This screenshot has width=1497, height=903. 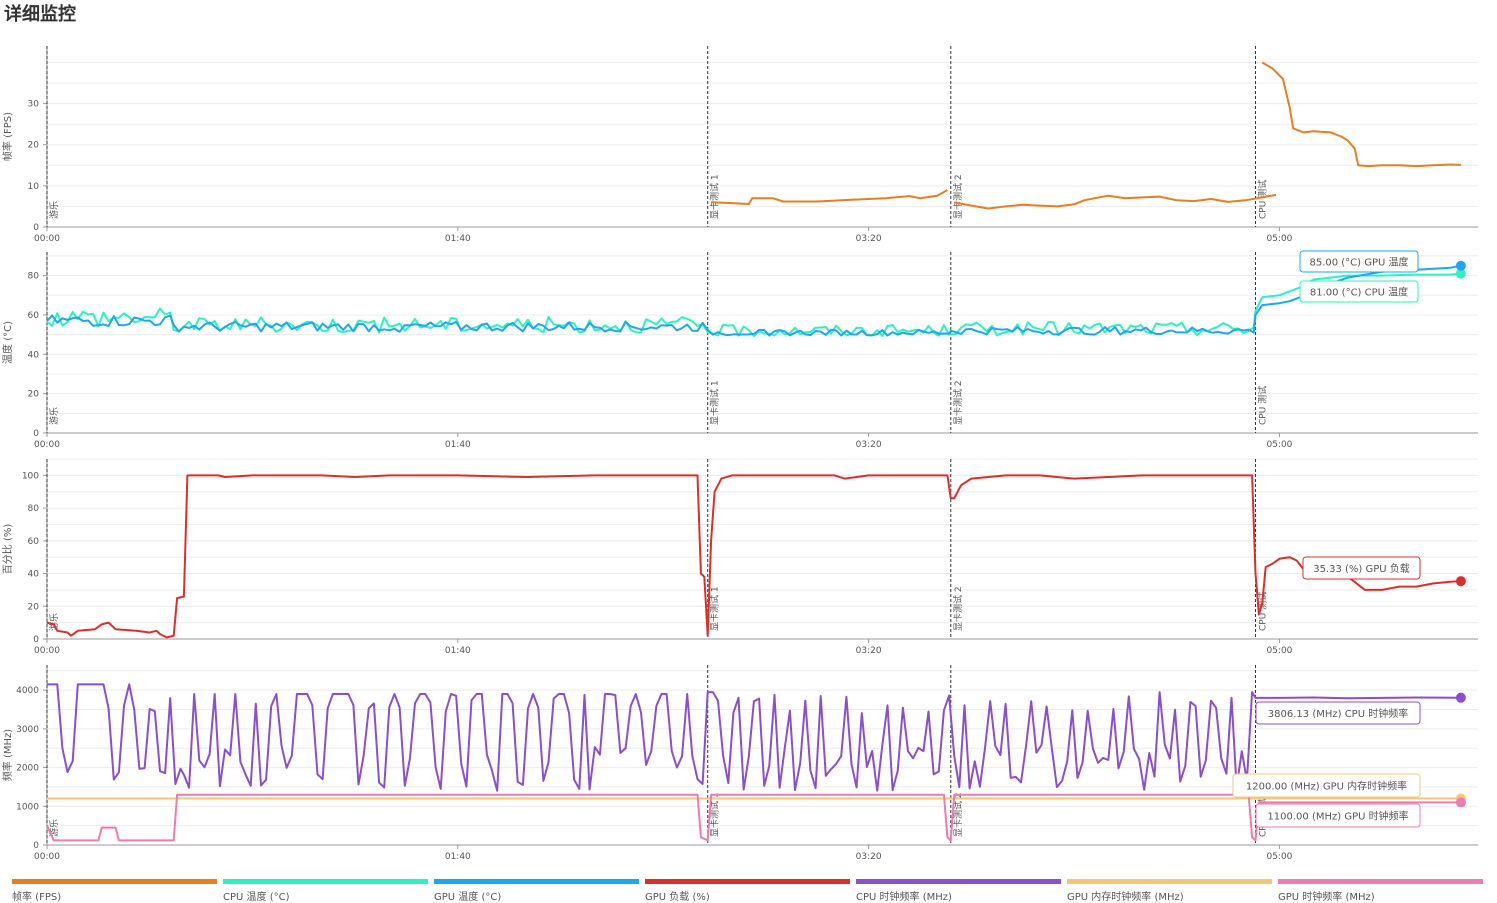 What do you see at coordinates (256, 897) in the screenshot?
I see `legend-label: CPU 温度 (°C)` at bounding box center [256, 897].